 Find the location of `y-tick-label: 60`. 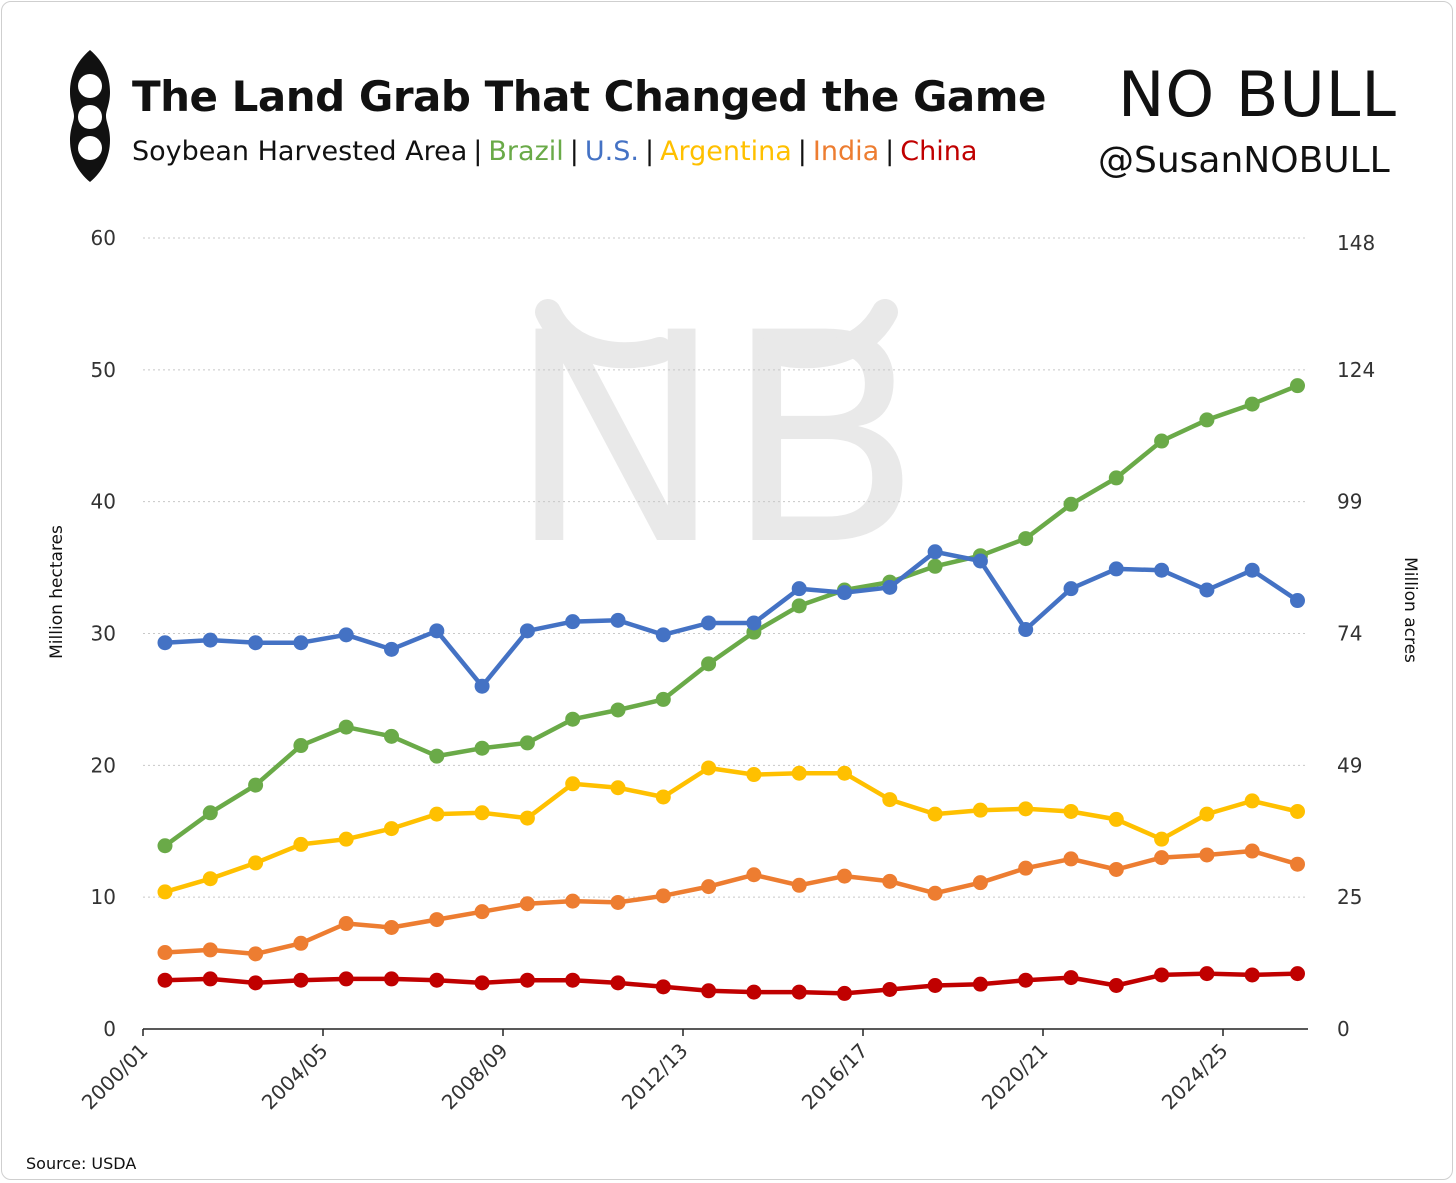

y-tick-label: 60 is located at coordinates (103, 238).